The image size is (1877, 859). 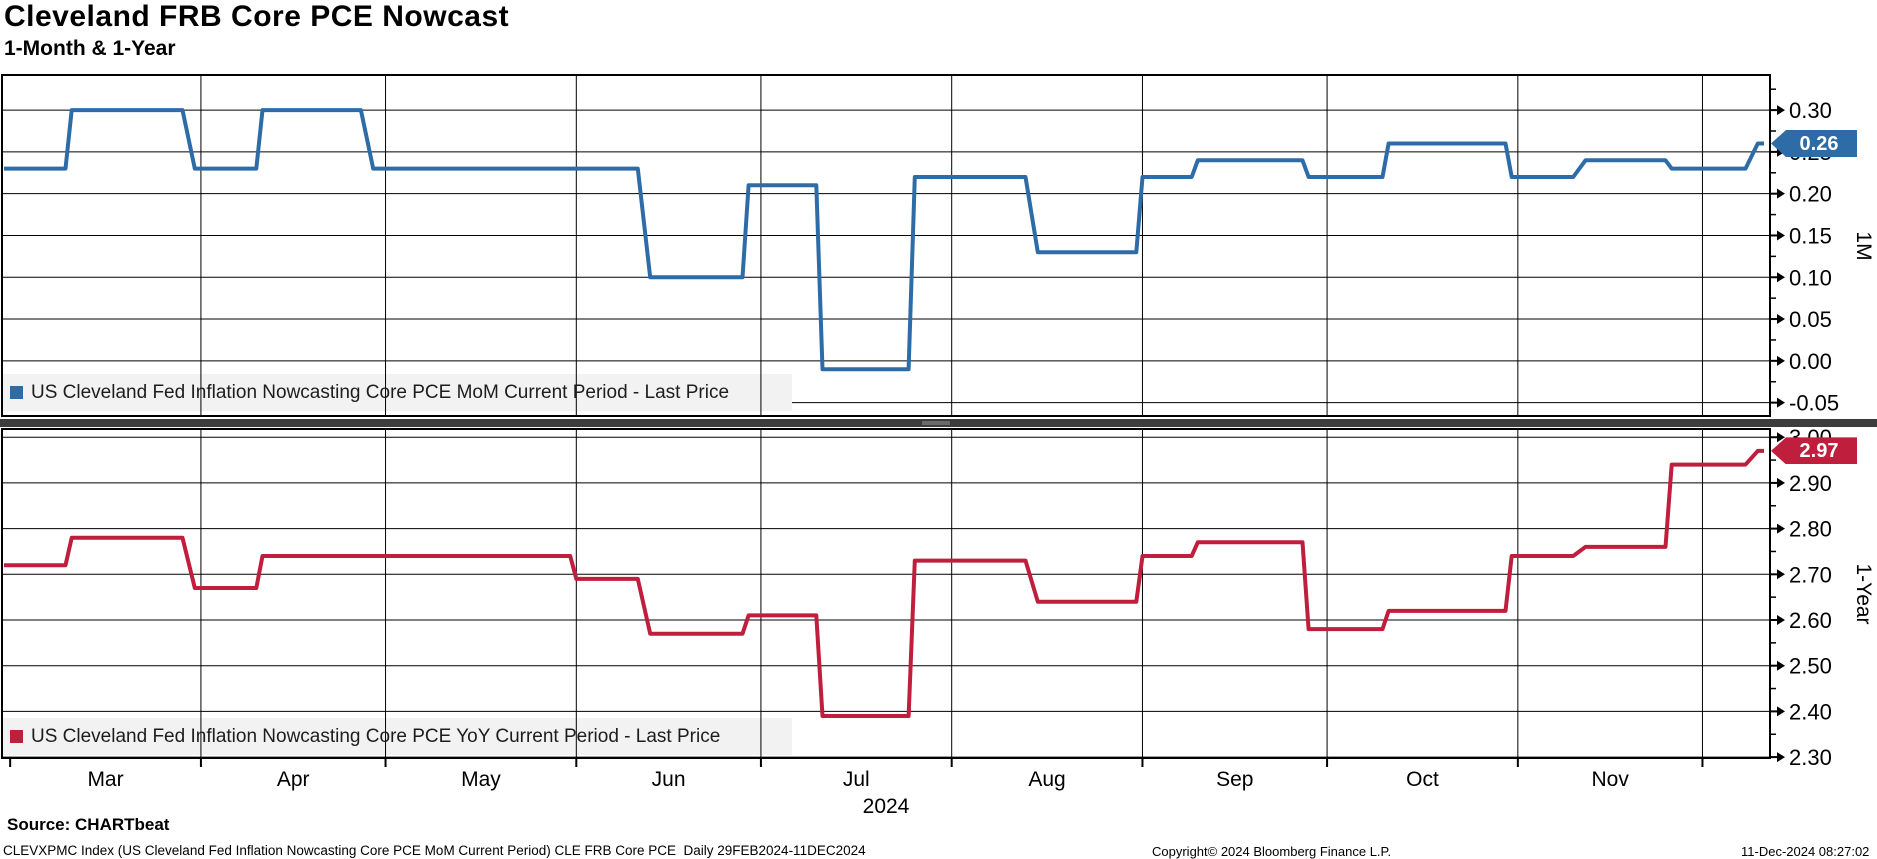 What do you see at coordinates (1814, 403) in the screenshot?
I see `y-tick-label: -0.05` at bounding box center [1814, 403].